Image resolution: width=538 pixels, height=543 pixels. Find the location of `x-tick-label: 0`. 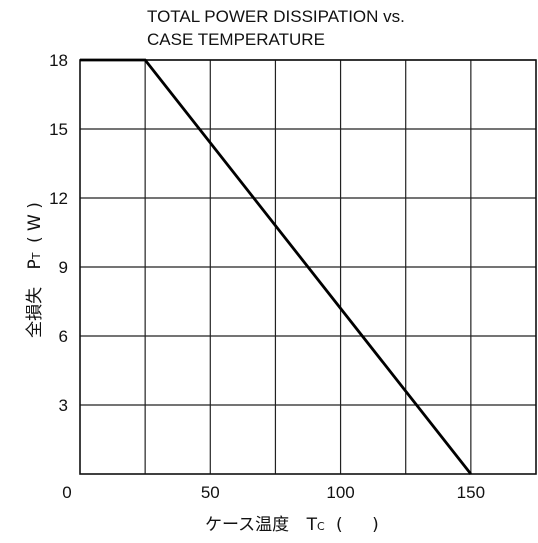

x-tick-label: 0 is located at coordinates (66, 492).